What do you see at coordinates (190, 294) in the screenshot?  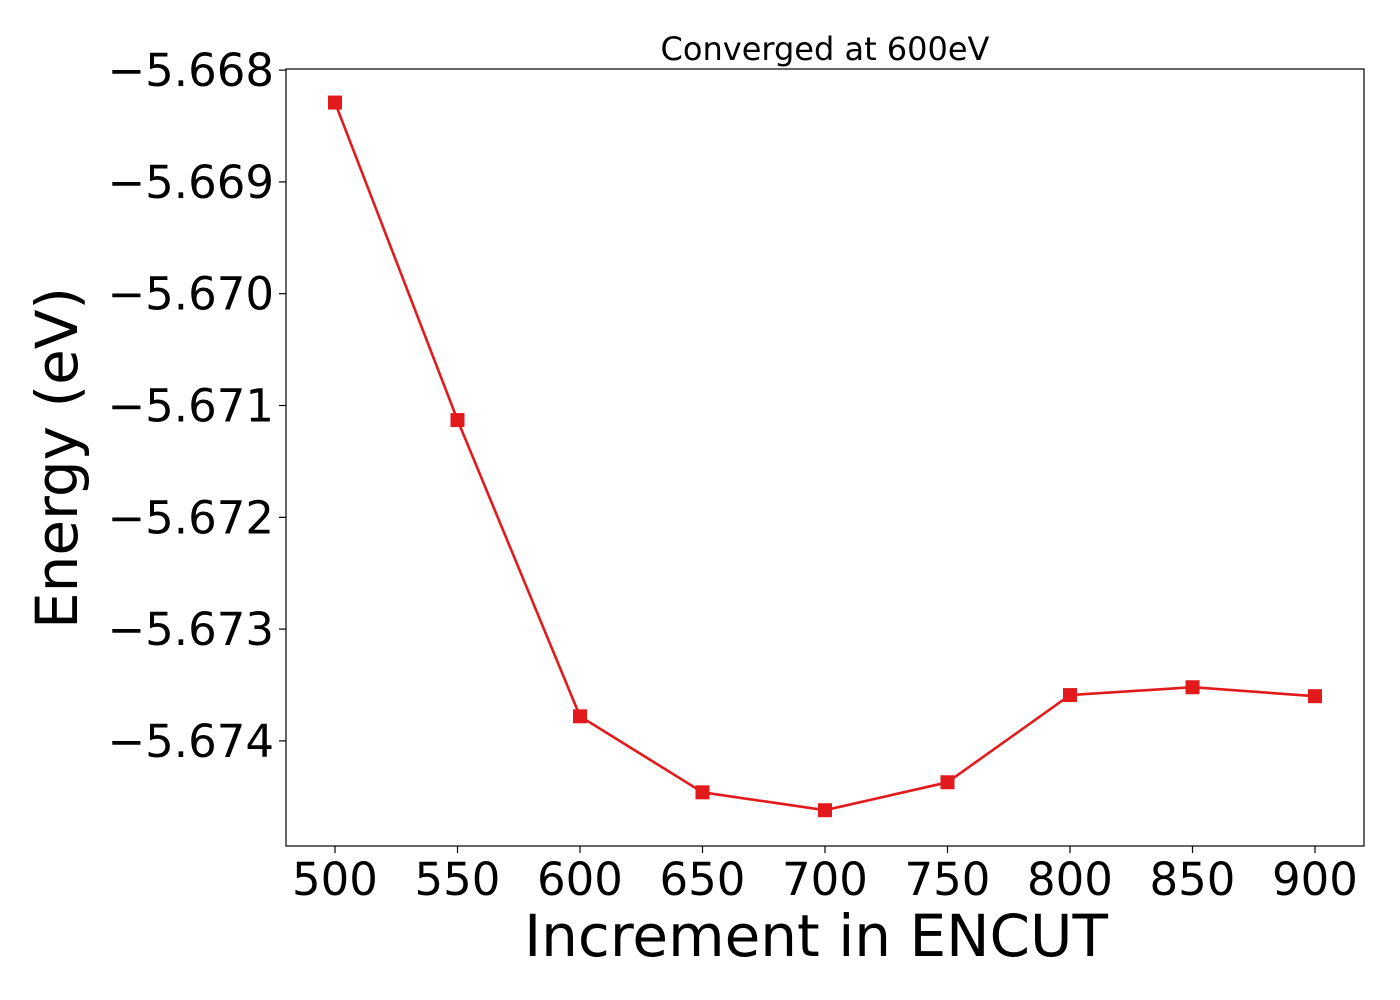 I see `y-tick-label: −5.670` at bounding box center [190, 294].